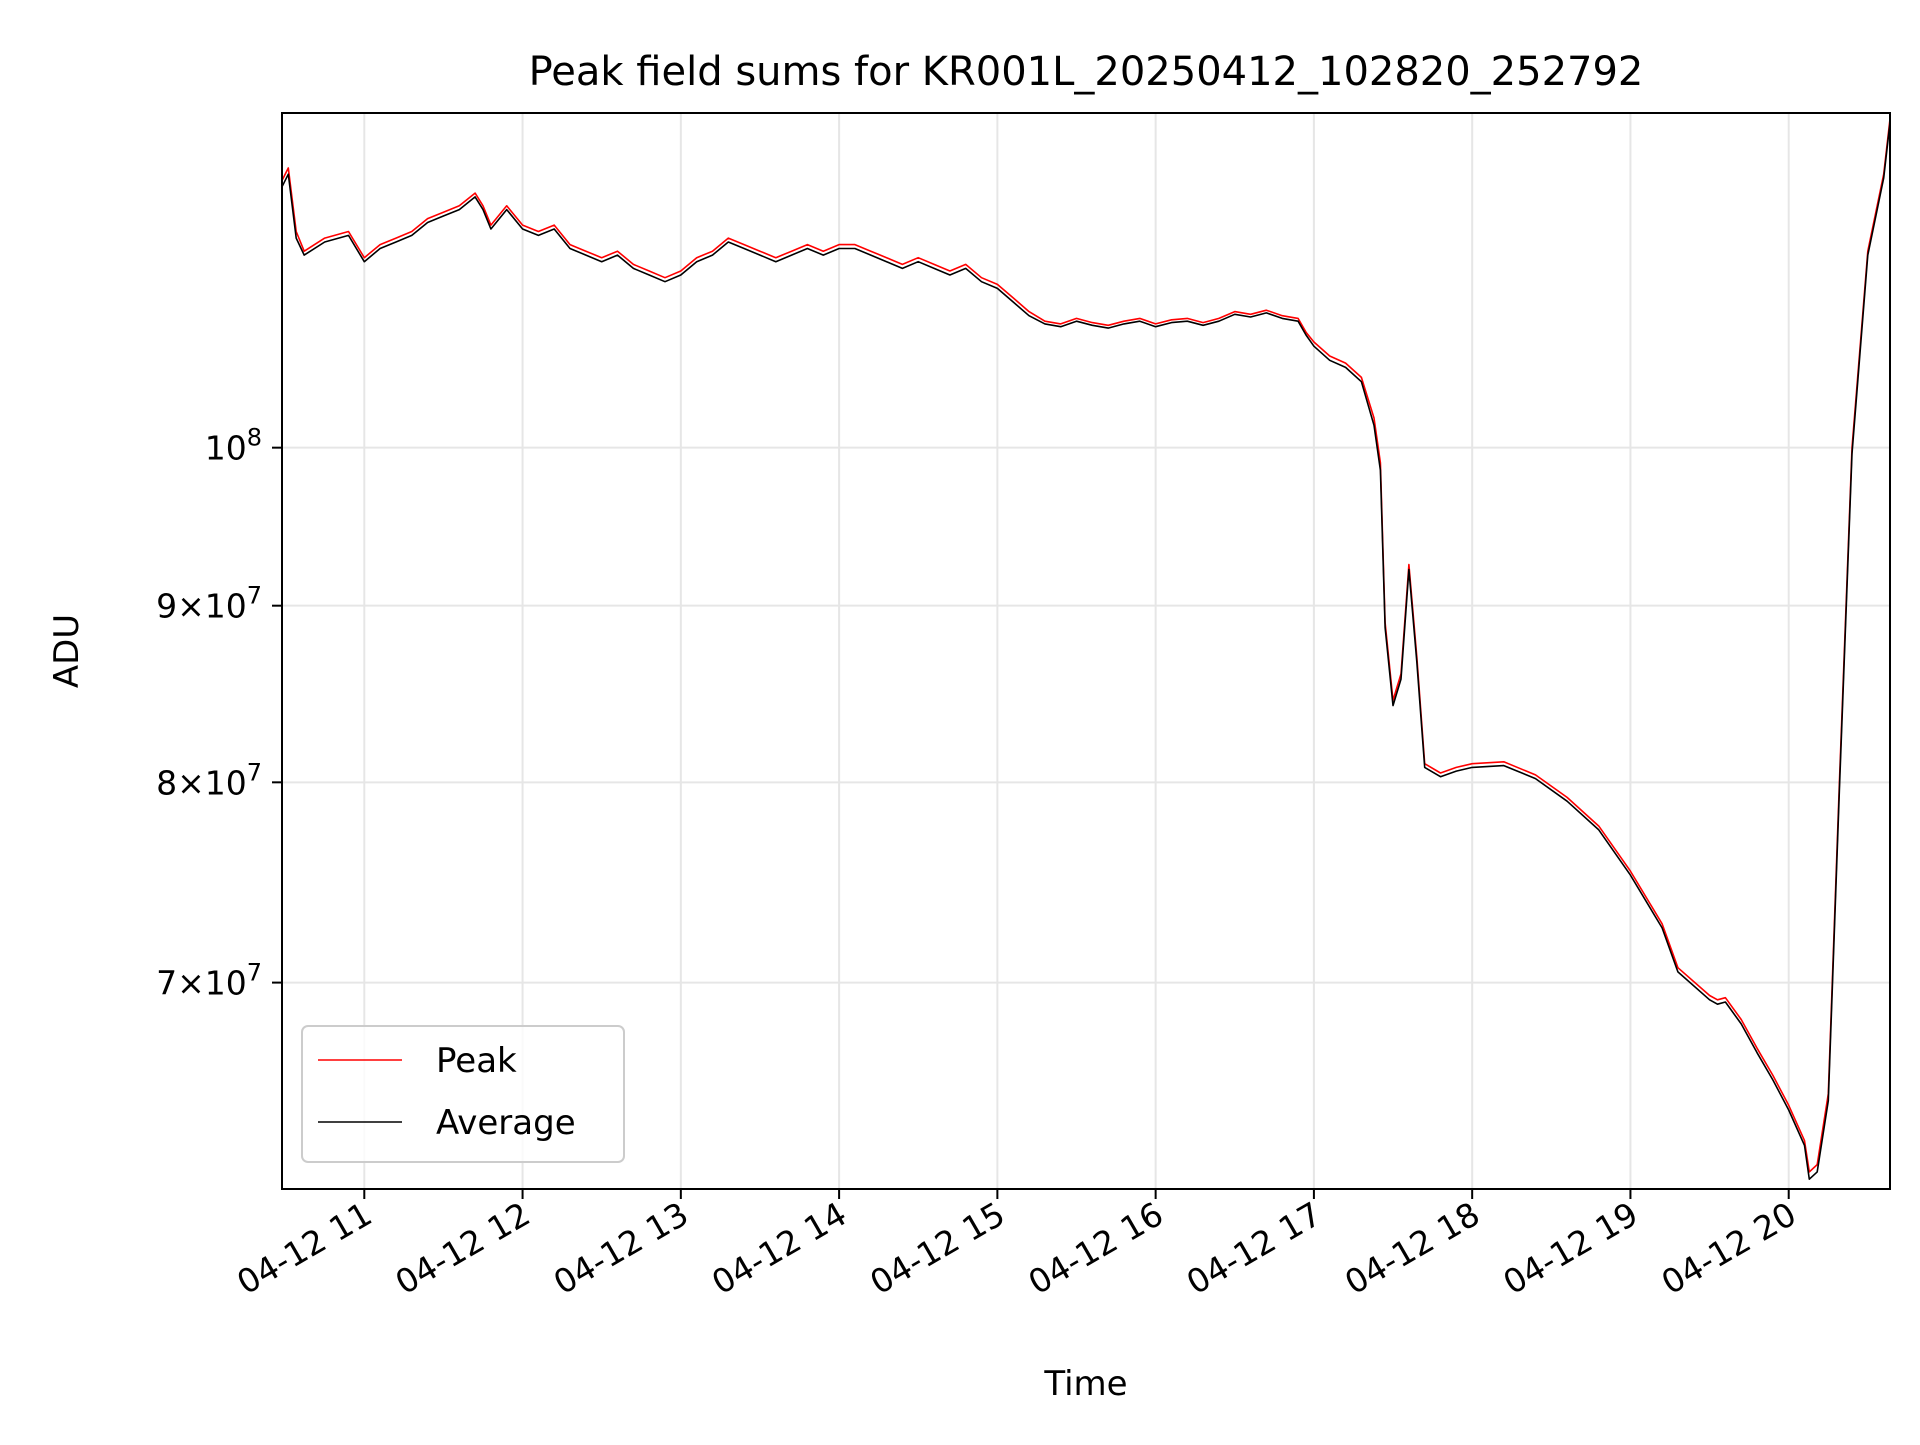 The image size is (1920, 1445). Describe the element at coordinates (209, 981) in the screenshot. I see `y-tick-label-3: 7×107` at that location.